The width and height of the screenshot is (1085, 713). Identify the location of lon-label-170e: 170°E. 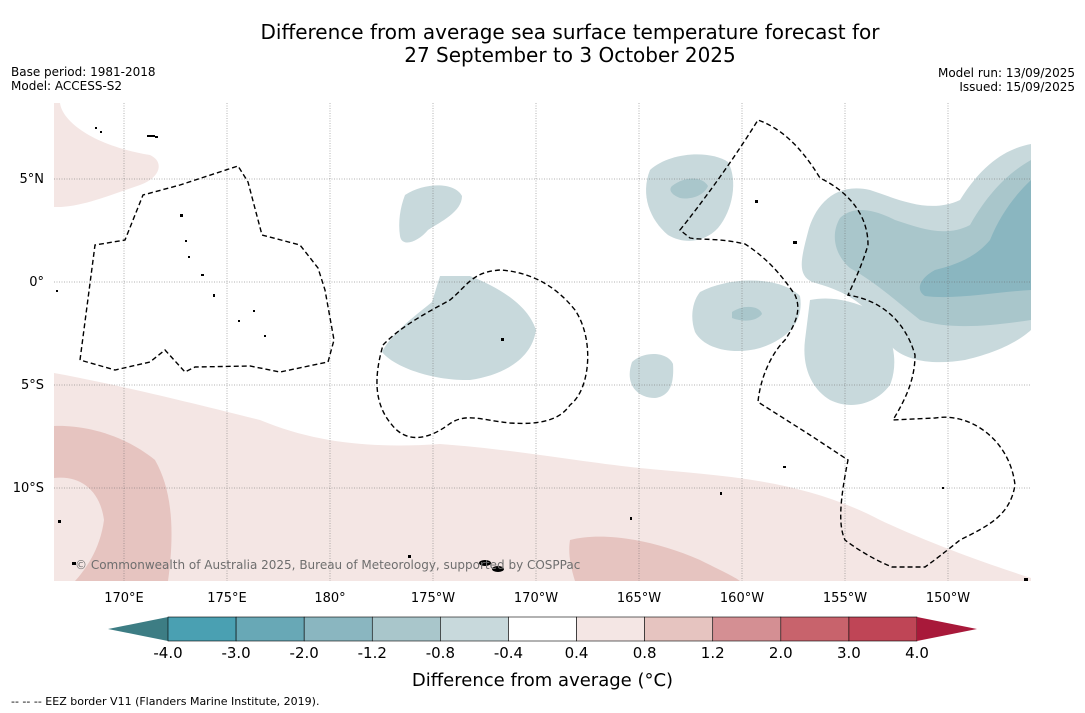
(124, 598).